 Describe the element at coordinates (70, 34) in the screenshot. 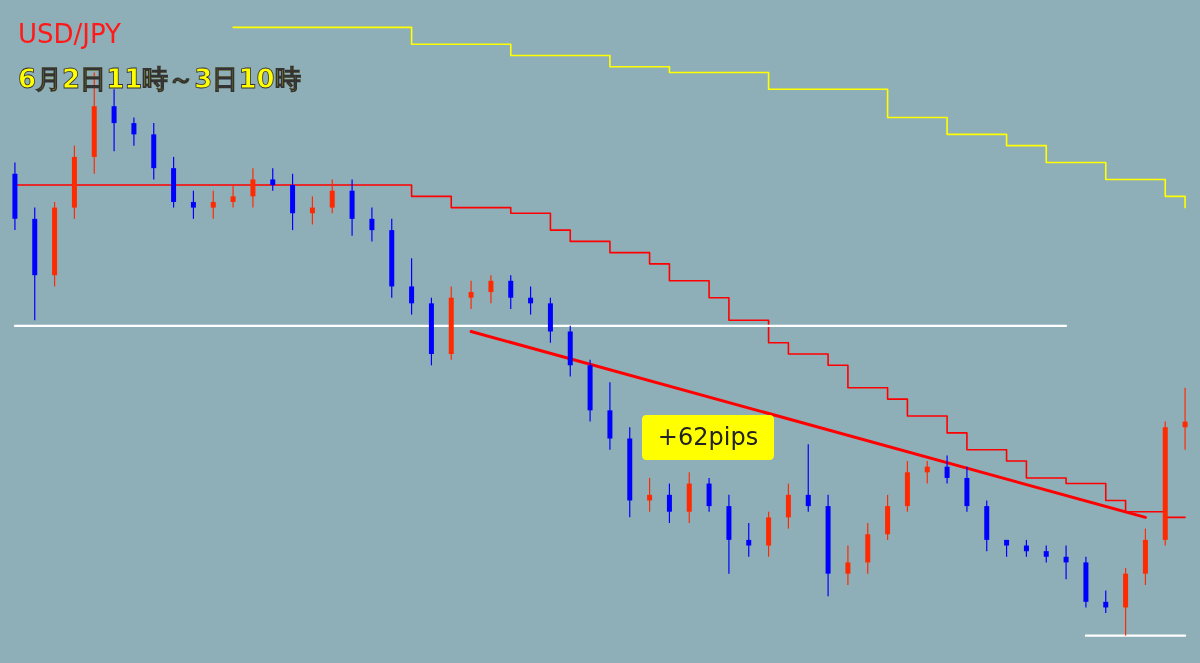

I see `chart-title: USD/JPY` at that location.